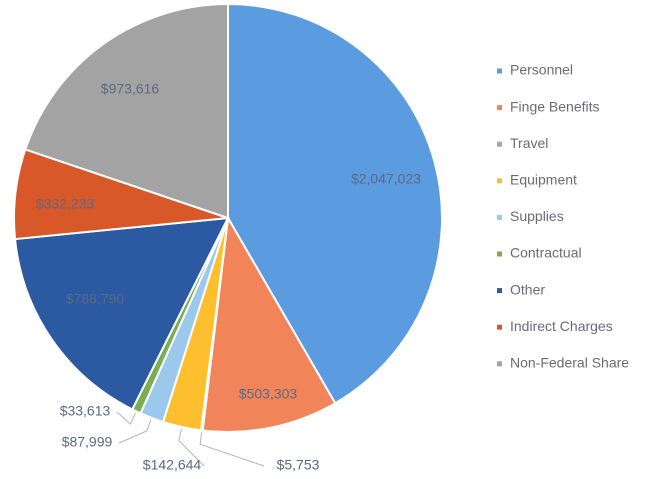  Describe the element at coordinates (543, 180) in the screenshot. I see `legend-label: Equipment` at that location.